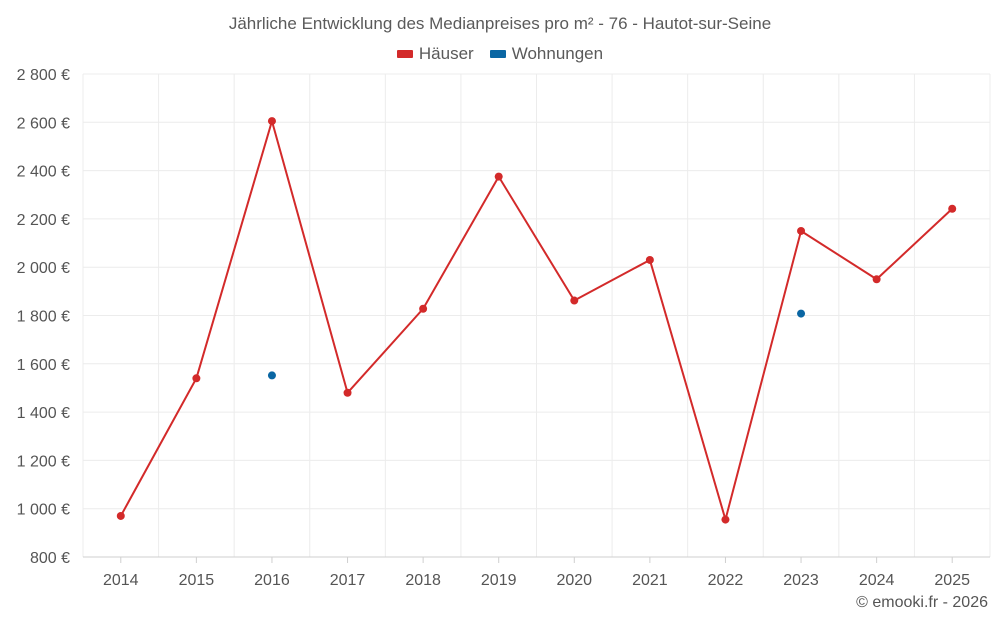  Describe the element at coordinates (499, 580) in the screenshot. I see `x-tick-label: 2019` at that location.